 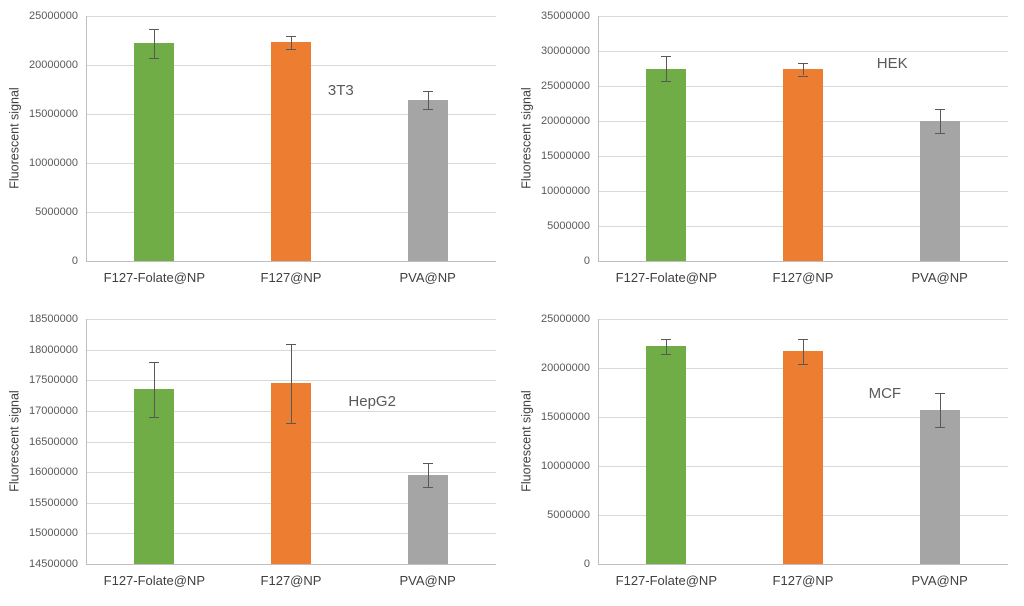 I want to click on y-tick-label: 16000000, so click(x=53, y=472).